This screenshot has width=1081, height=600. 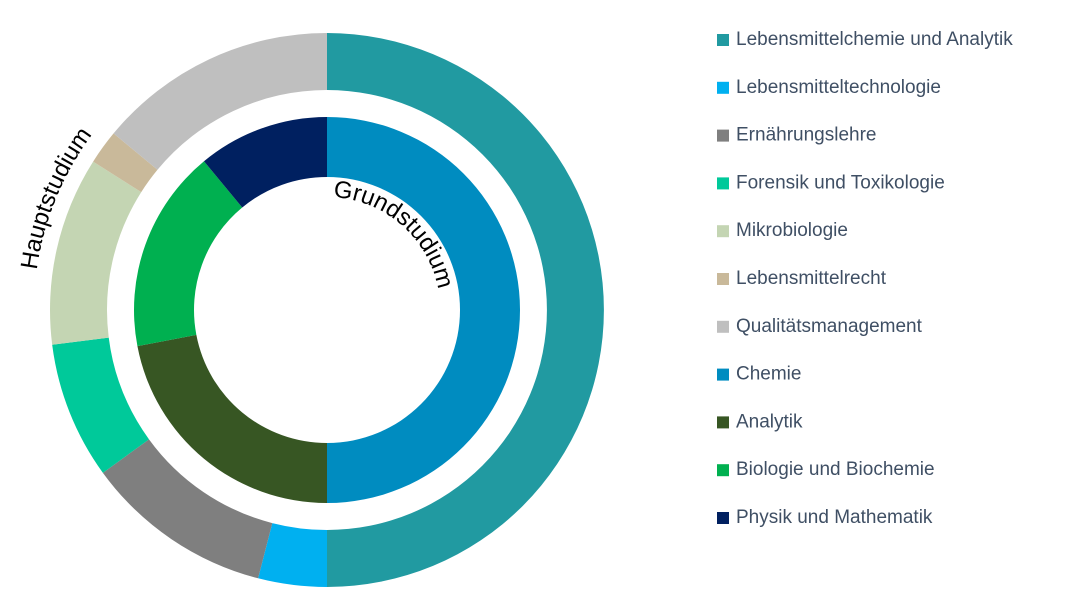 What do you see at coordinates (829, 326) in the screenshot?
I see `legend-text: Qualitätsmanagement` at bounding box center [829, 326].